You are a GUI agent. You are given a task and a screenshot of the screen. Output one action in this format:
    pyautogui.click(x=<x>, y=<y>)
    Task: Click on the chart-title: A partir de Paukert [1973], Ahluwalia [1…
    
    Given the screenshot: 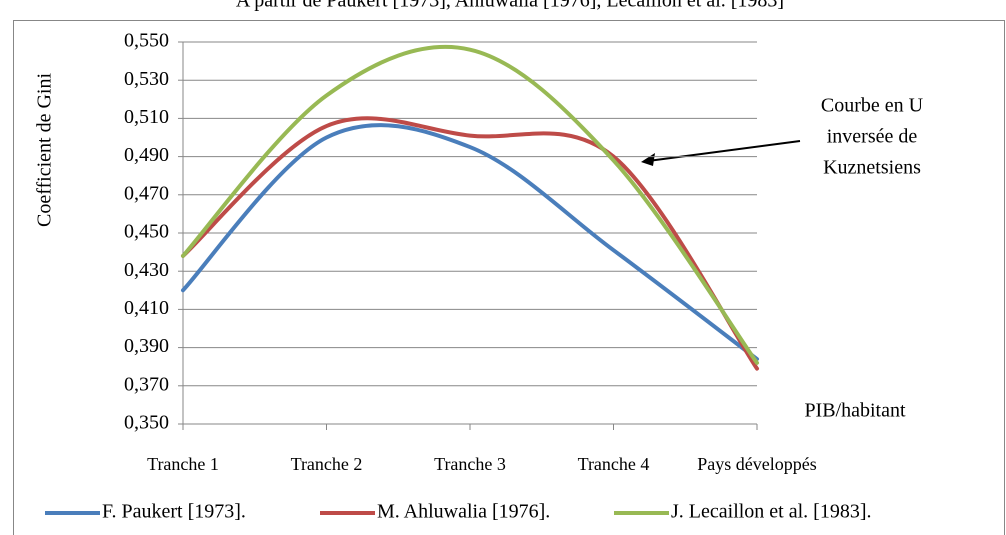 What is the action you would take?
    pyautogui.click(x=510, y=6)
    